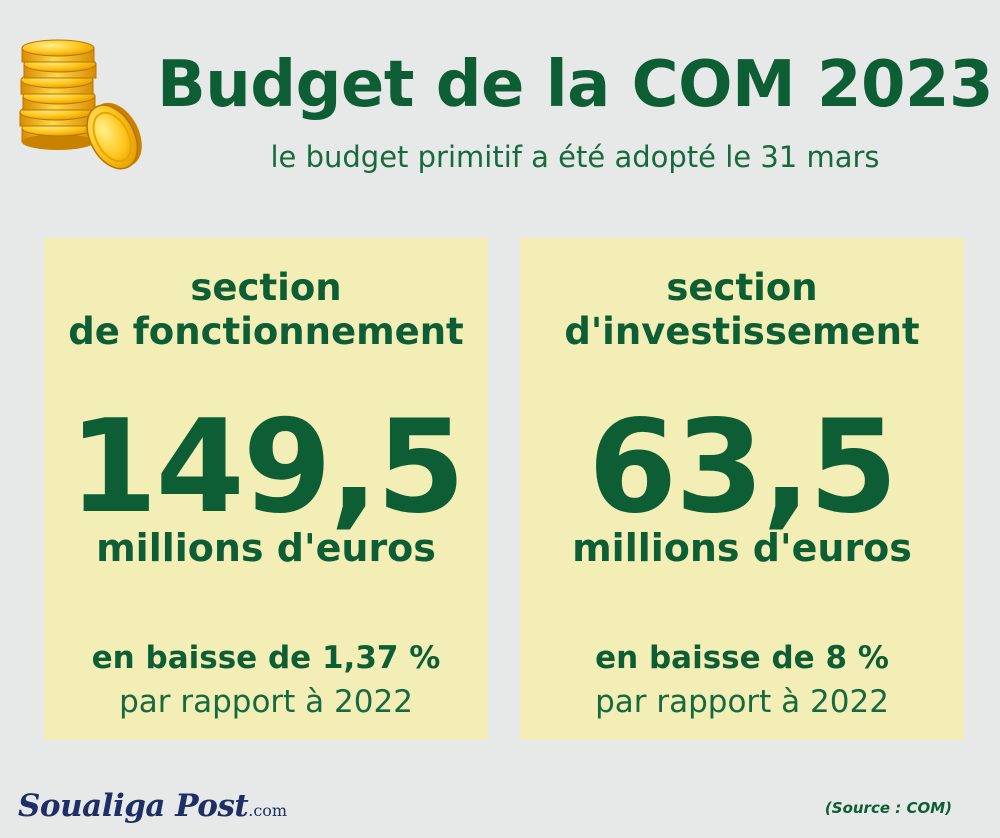  Describe the element at coordinates (266, 658) in the screenshot. I see `card-change: en baisse de 1,37 %` at that location.